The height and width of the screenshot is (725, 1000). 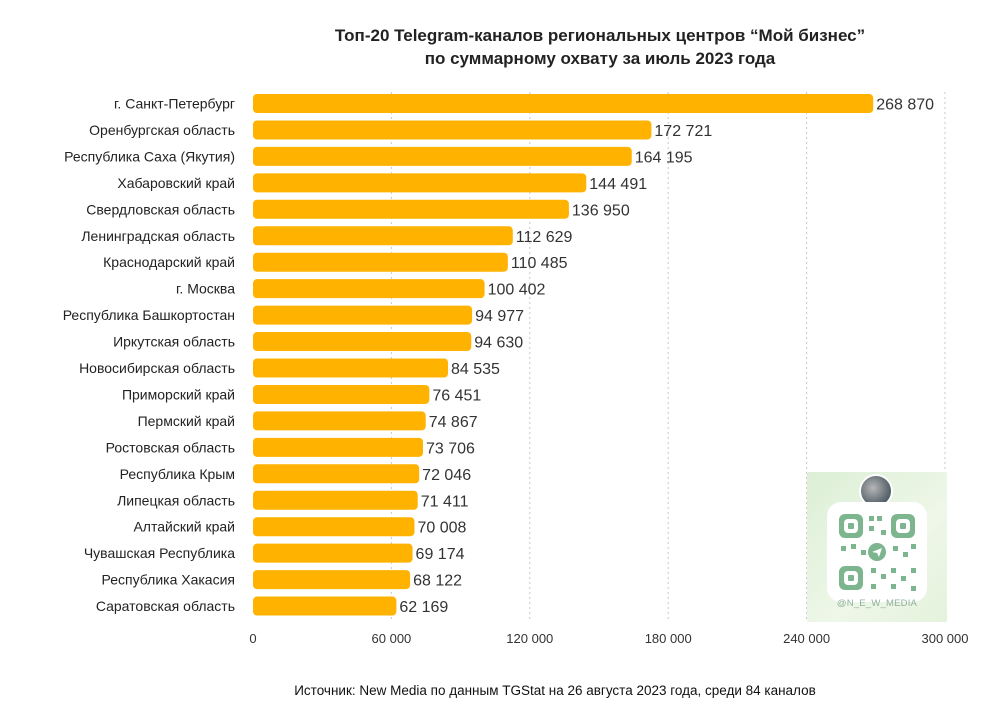 I want to click on value-label: 72 046, so click(x=446, y=475).